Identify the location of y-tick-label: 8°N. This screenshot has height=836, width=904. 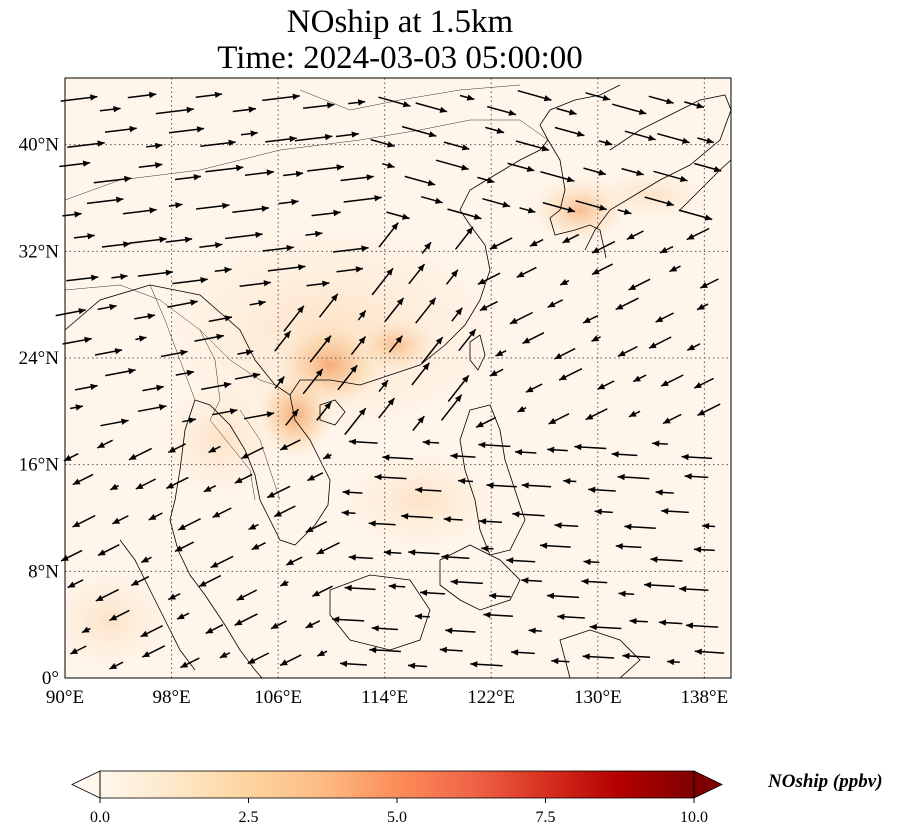
(43, 571).